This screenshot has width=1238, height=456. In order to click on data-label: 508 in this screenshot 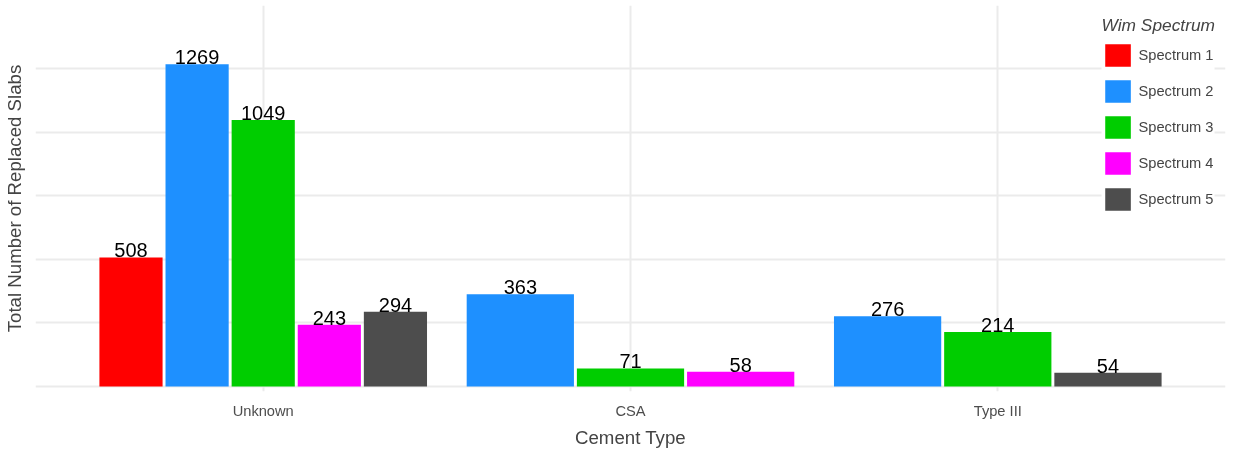, I will do `click(131, 250)`.